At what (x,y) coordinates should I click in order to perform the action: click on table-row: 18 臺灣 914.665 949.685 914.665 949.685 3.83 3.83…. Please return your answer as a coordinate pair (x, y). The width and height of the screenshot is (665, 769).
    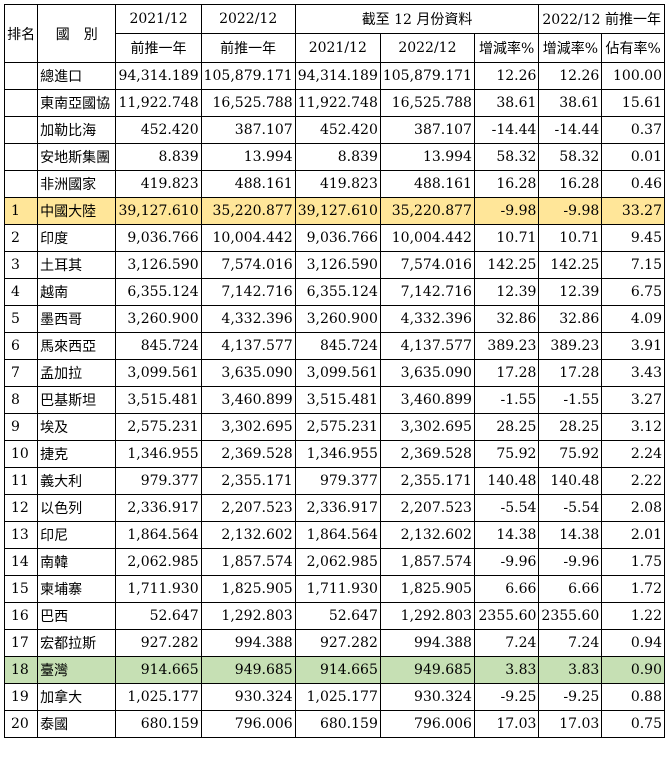
    Looking at the image, I should click on (334, 670).